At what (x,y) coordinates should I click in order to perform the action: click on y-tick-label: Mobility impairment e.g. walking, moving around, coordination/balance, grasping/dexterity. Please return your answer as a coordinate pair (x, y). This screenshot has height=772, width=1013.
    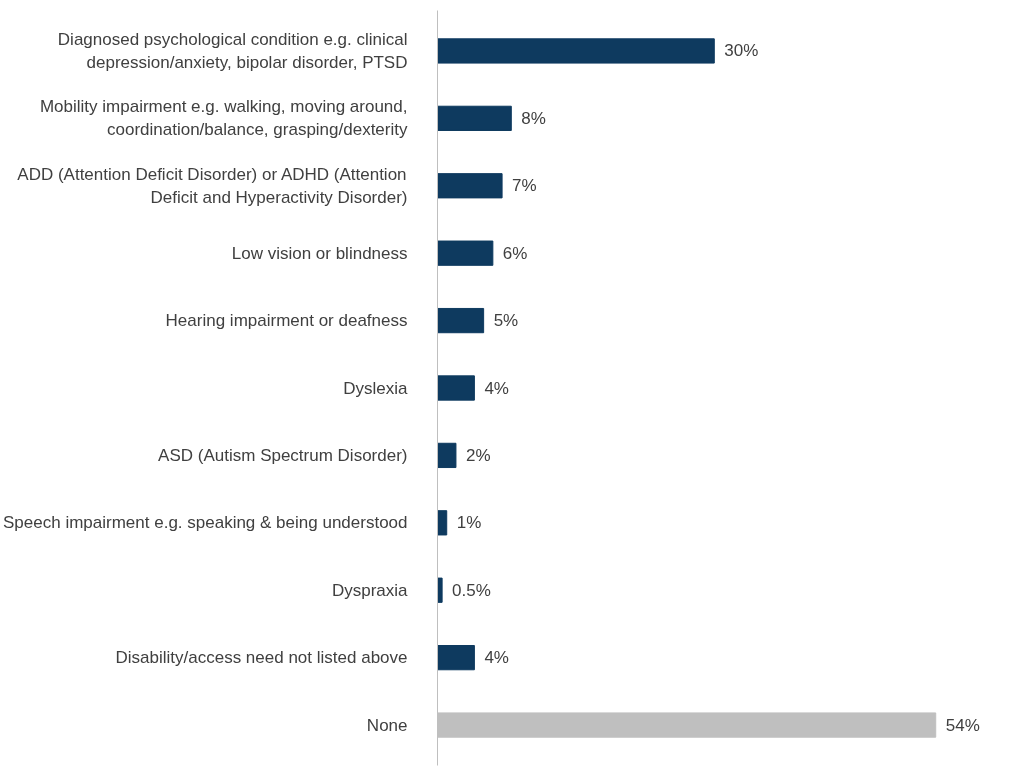
    Looking at the image, I should click on (223, 118).